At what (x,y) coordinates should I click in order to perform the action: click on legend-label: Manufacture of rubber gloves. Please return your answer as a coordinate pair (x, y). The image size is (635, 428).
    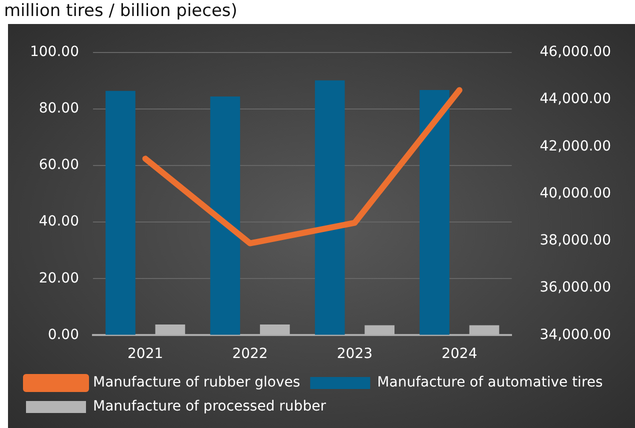
    Looking at the image, I should click on (196, 382).